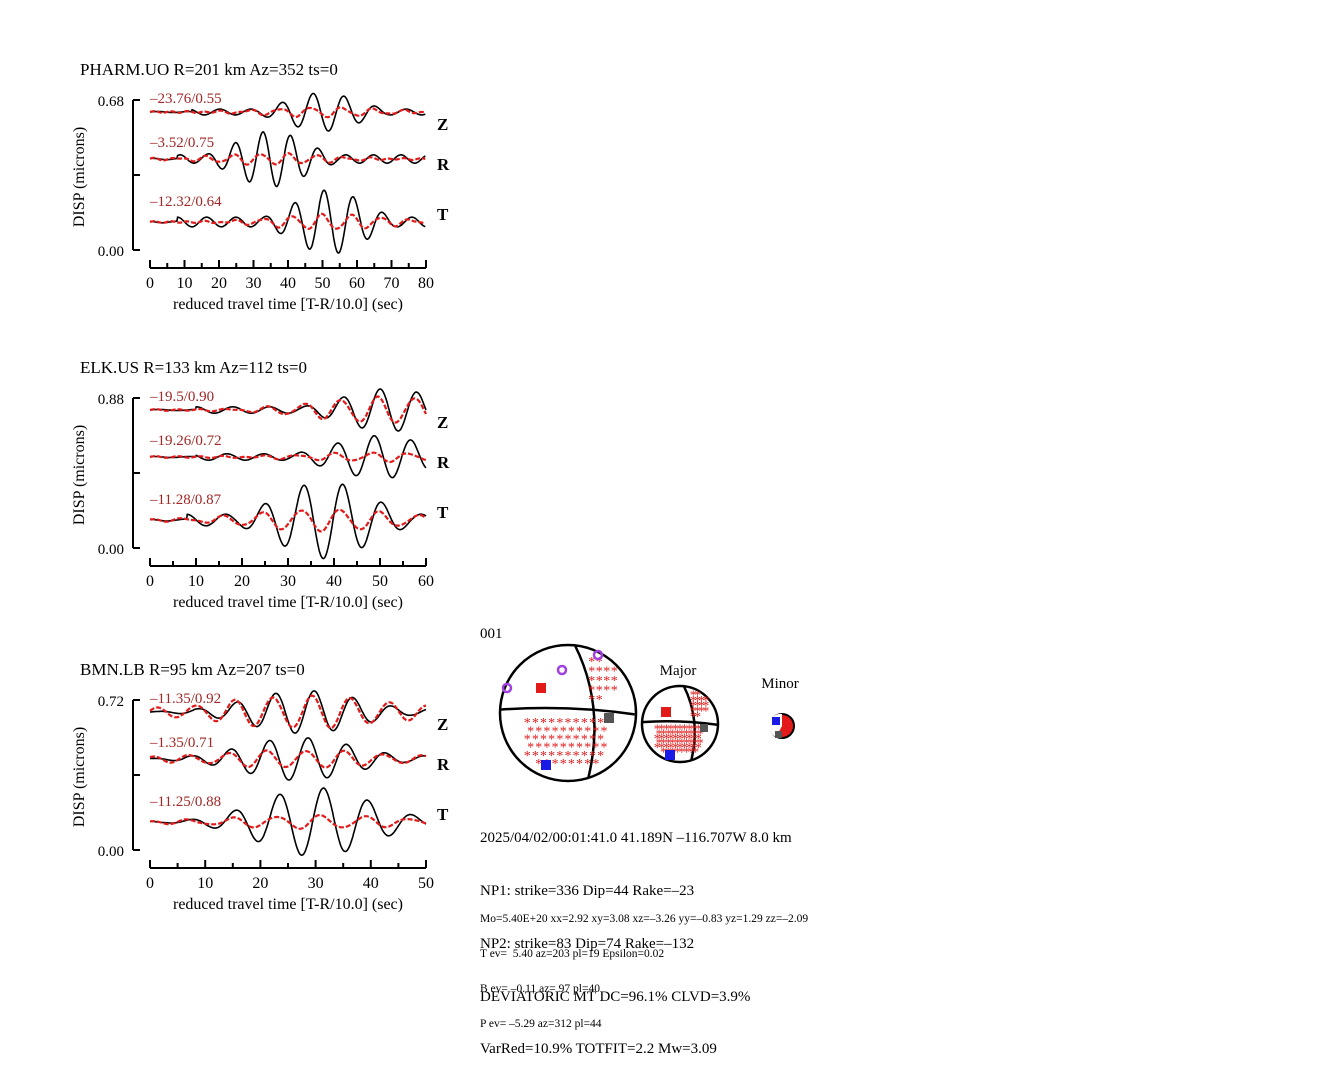  What do you see at coordinates (193, 367) in the screenshot?
I see `station-title: ELK.US R=133 km Az=112 ts=0` at bounding box center [193, 367].